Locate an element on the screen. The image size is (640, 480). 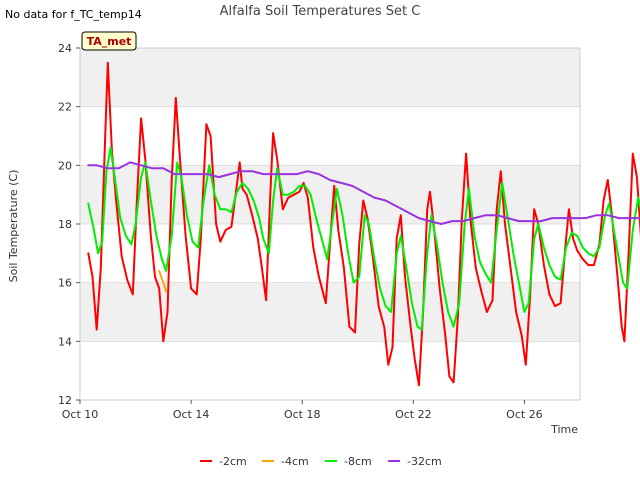
series-line-4cm is located at coordinates (163, 281).